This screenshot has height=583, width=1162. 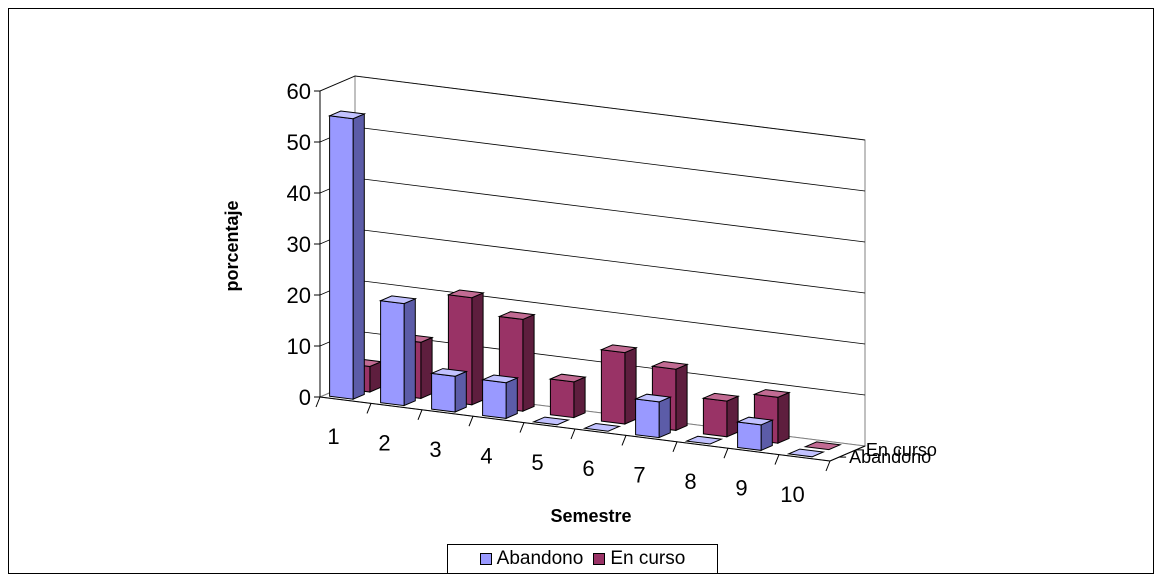 I want to click on x-tick-label: 1, so click(x=333, y=436).